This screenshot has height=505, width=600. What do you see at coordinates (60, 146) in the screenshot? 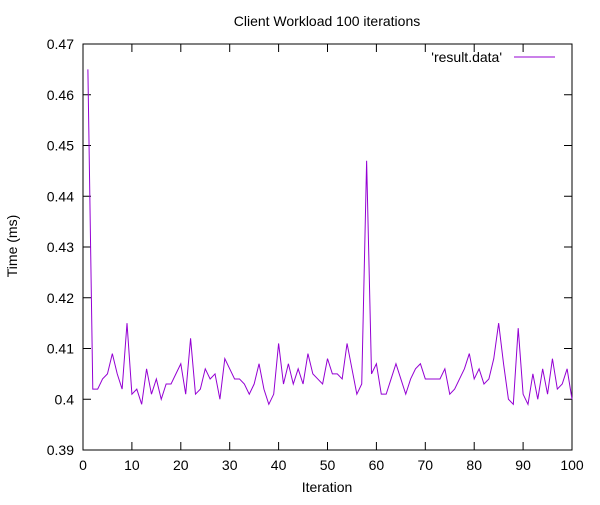
I see `y-tick-label: 0.45` at bounding box center [60, 146].